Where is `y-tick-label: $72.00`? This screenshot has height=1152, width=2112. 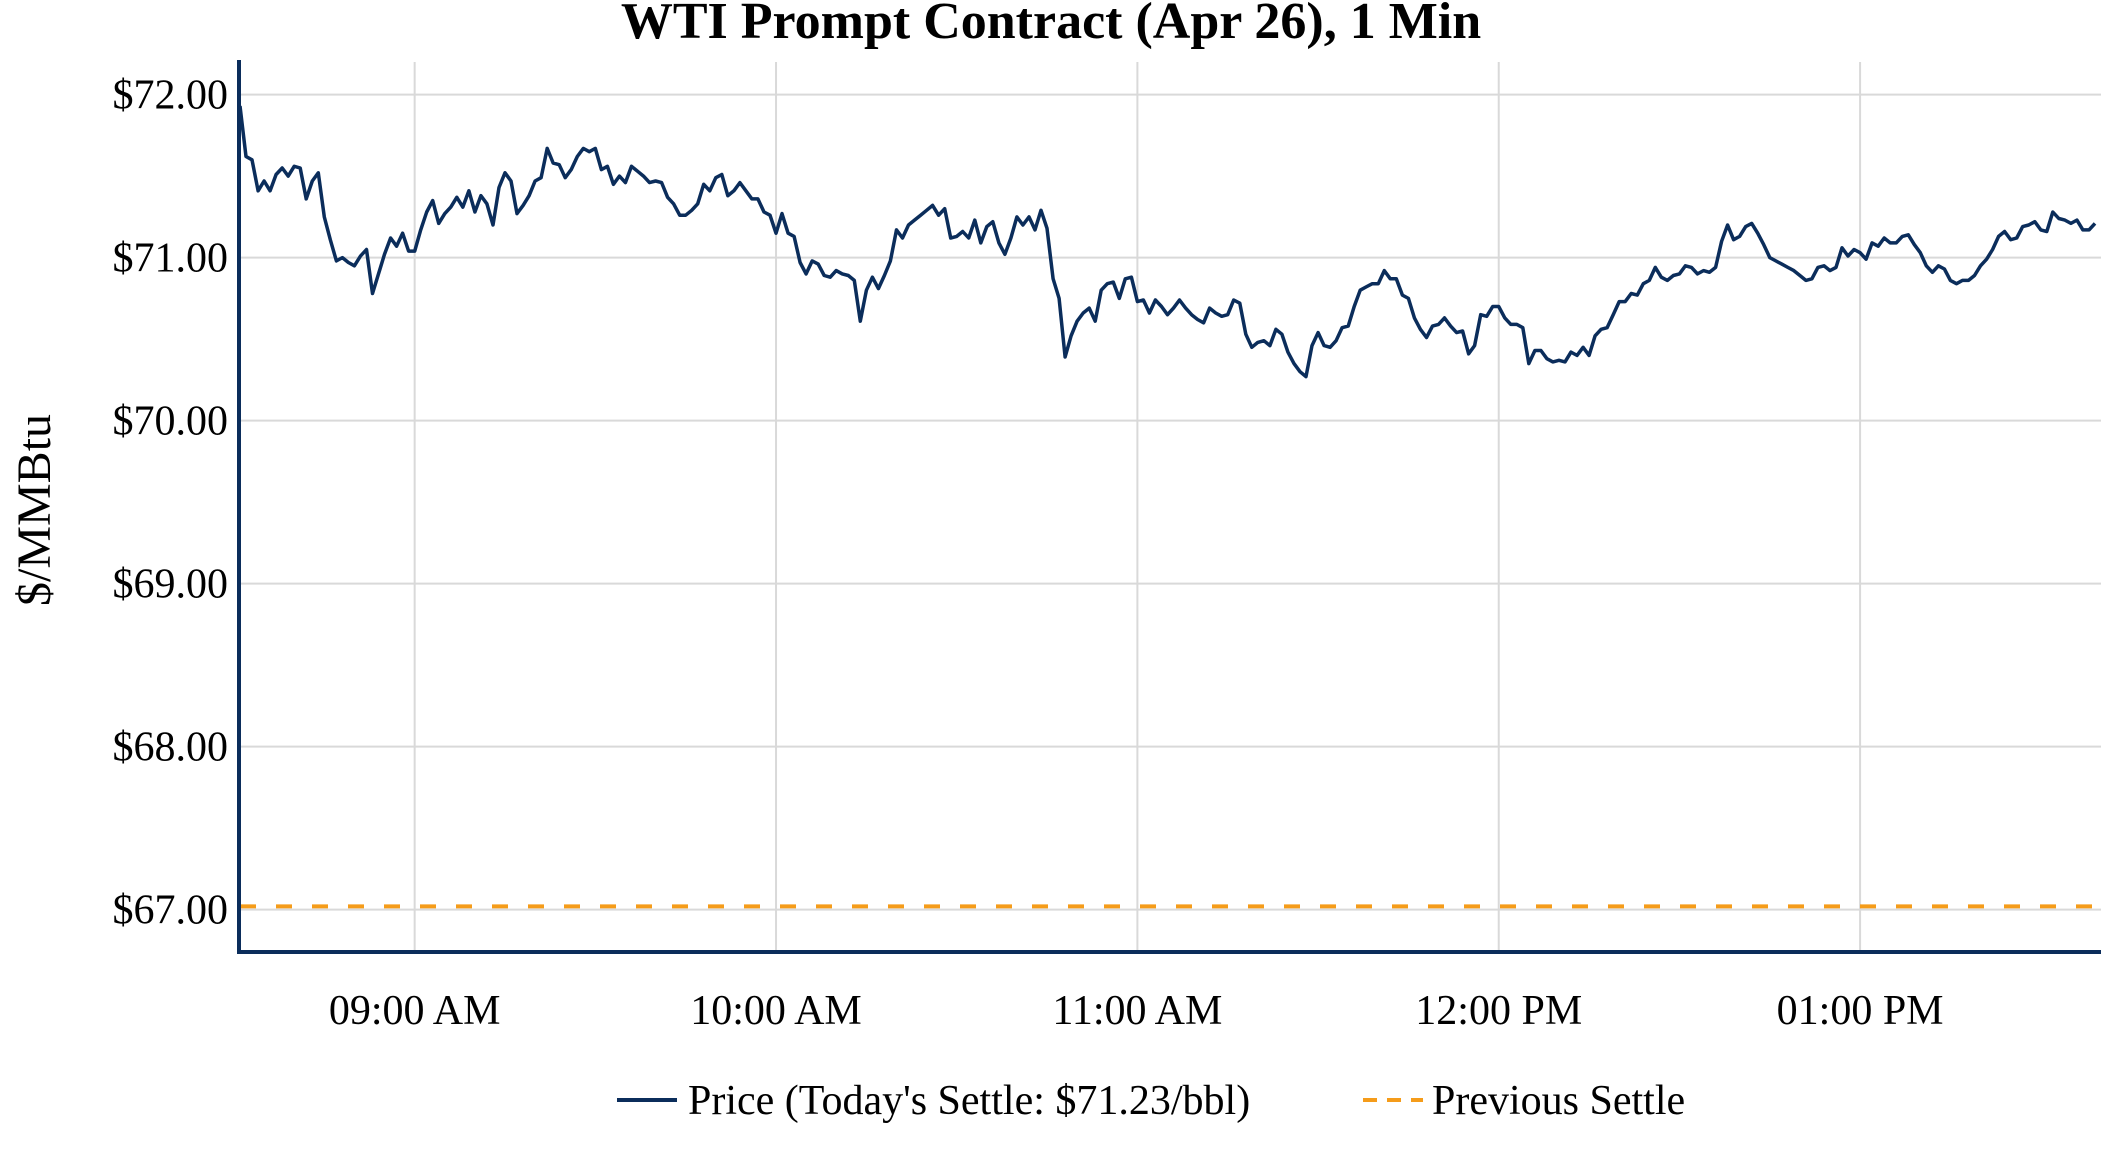
y-tick-label: $72.00 is located at coordinates (171, 96).